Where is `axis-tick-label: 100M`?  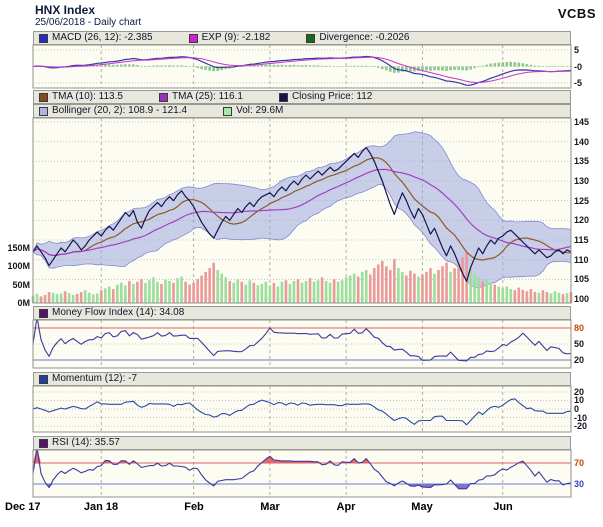
axis-tick-label: 100M is located at coordinates (18, 266).